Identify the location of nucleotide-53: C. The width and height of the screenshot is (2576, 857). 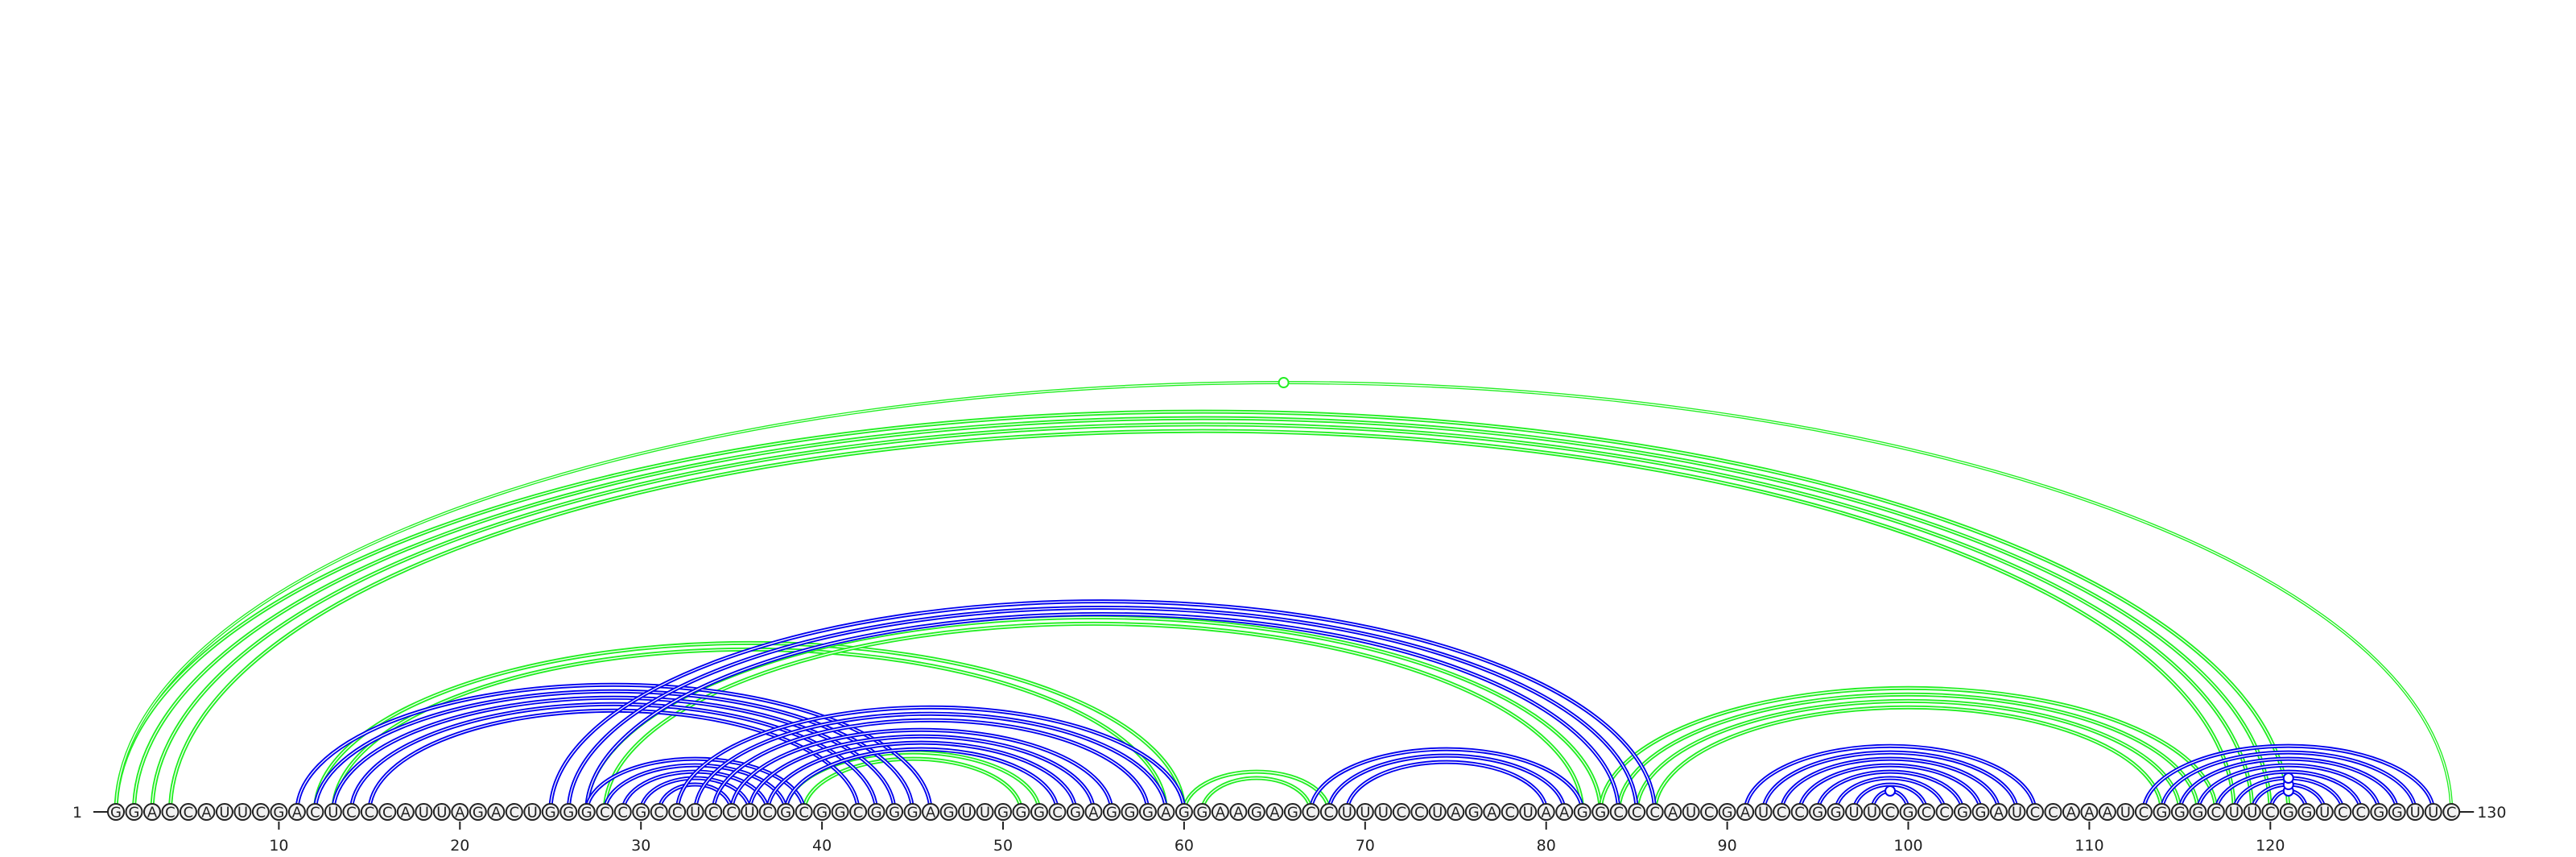
(1057, 812).